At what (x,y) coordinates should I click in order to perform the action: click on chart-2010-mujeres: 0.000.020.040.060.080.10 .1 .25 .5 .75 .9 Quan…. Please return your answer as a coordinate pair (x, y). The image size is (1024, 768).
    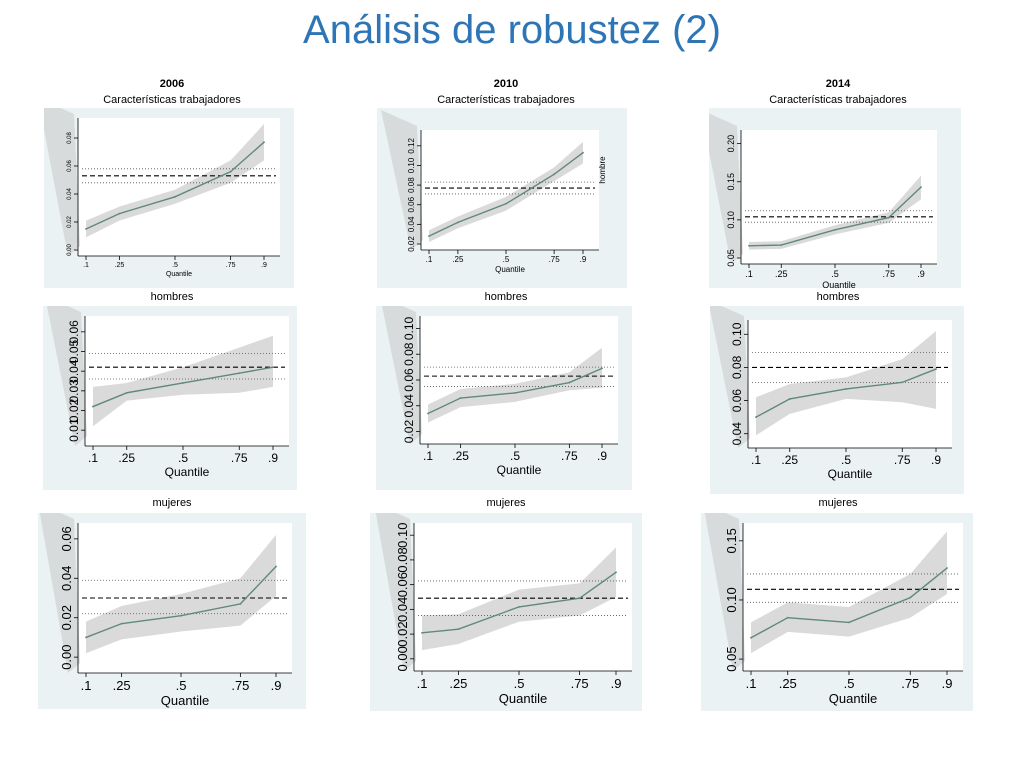
    Looking at the image, I should click on (506, 612).